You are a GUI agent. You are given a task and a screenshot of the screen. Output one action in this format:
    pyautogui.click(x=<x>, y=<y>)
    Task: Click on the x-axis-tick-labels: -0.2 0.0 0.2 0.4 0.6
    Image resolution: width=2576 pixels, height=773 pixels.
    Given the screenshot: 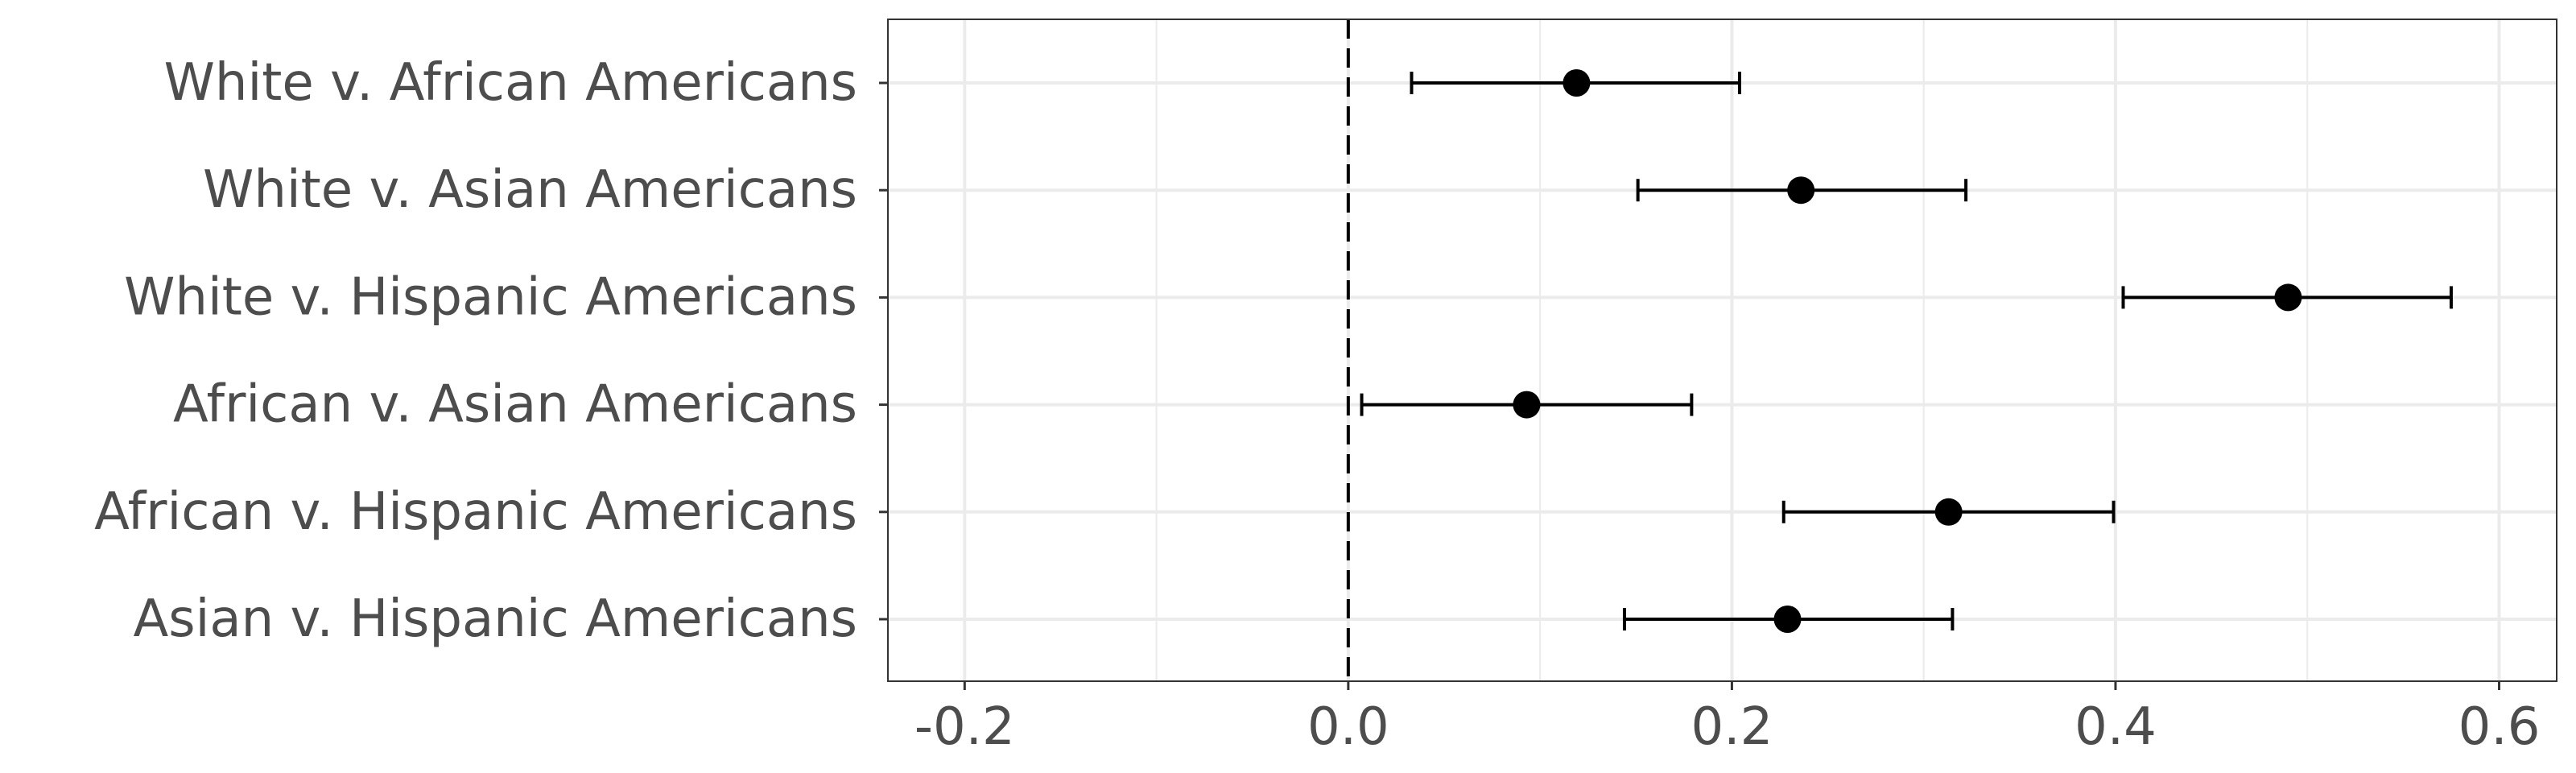 What is the action you would take?
    pyautogui.click(x=1727, y=727)
    